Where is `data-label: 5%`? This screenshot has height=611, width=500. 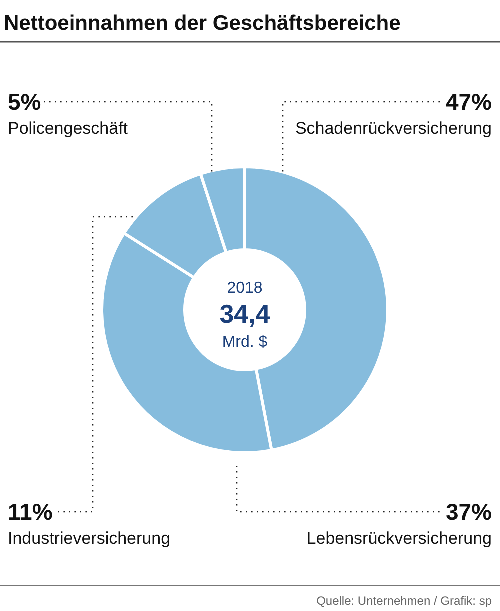
data-label: 5% is located at coordinates (25, 102).